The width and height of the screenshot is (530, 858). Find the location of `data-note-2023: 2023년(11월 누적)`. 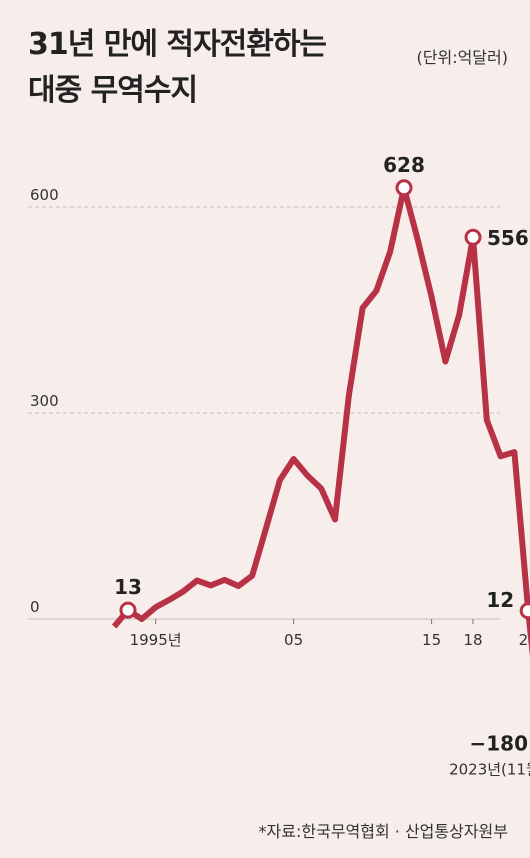

data-note-2023: 2023년(11월 누적) is located at coordinates (489, 770).